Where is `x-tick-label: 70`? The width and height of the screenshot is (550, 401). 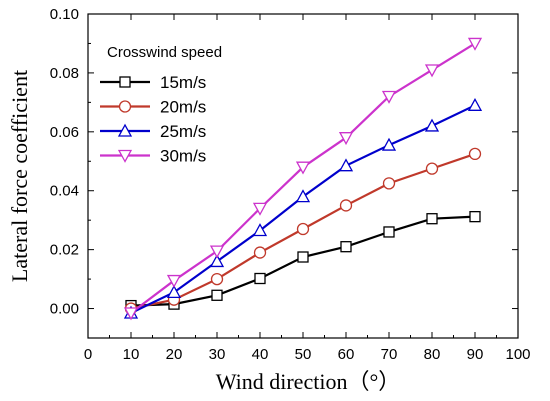
x-tick-label: 70 is located at coordinates (389, 354).